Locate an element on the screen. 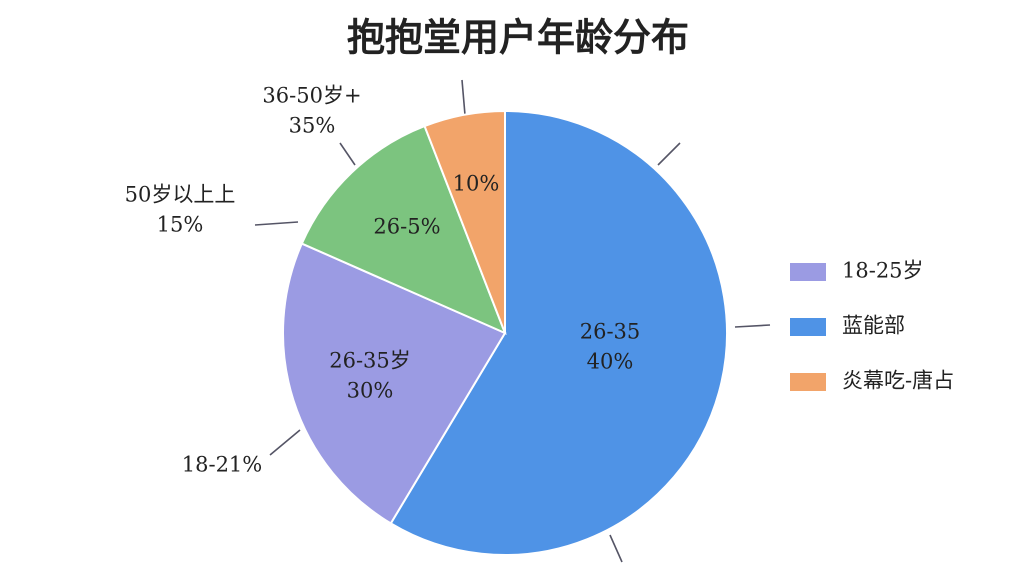 The width and height of the screenshot is (1024, 576). slice-label: 30% is located at coordinates (370, 391).